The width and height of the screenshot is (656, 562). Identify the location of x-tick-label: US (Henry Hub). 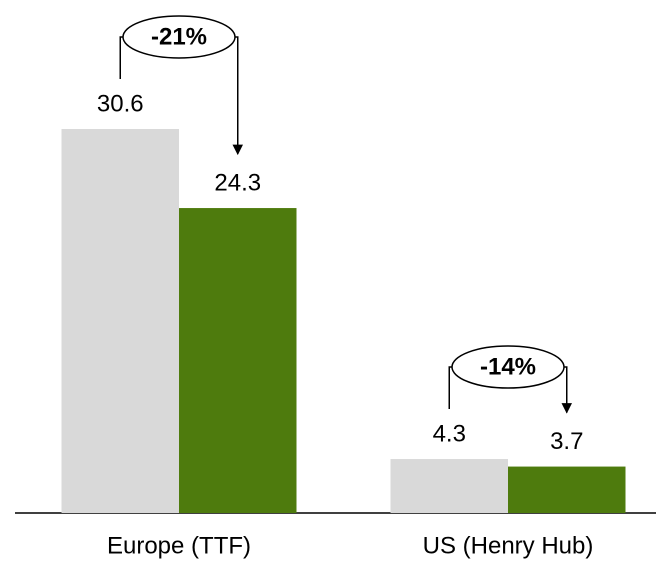
(508, 545).